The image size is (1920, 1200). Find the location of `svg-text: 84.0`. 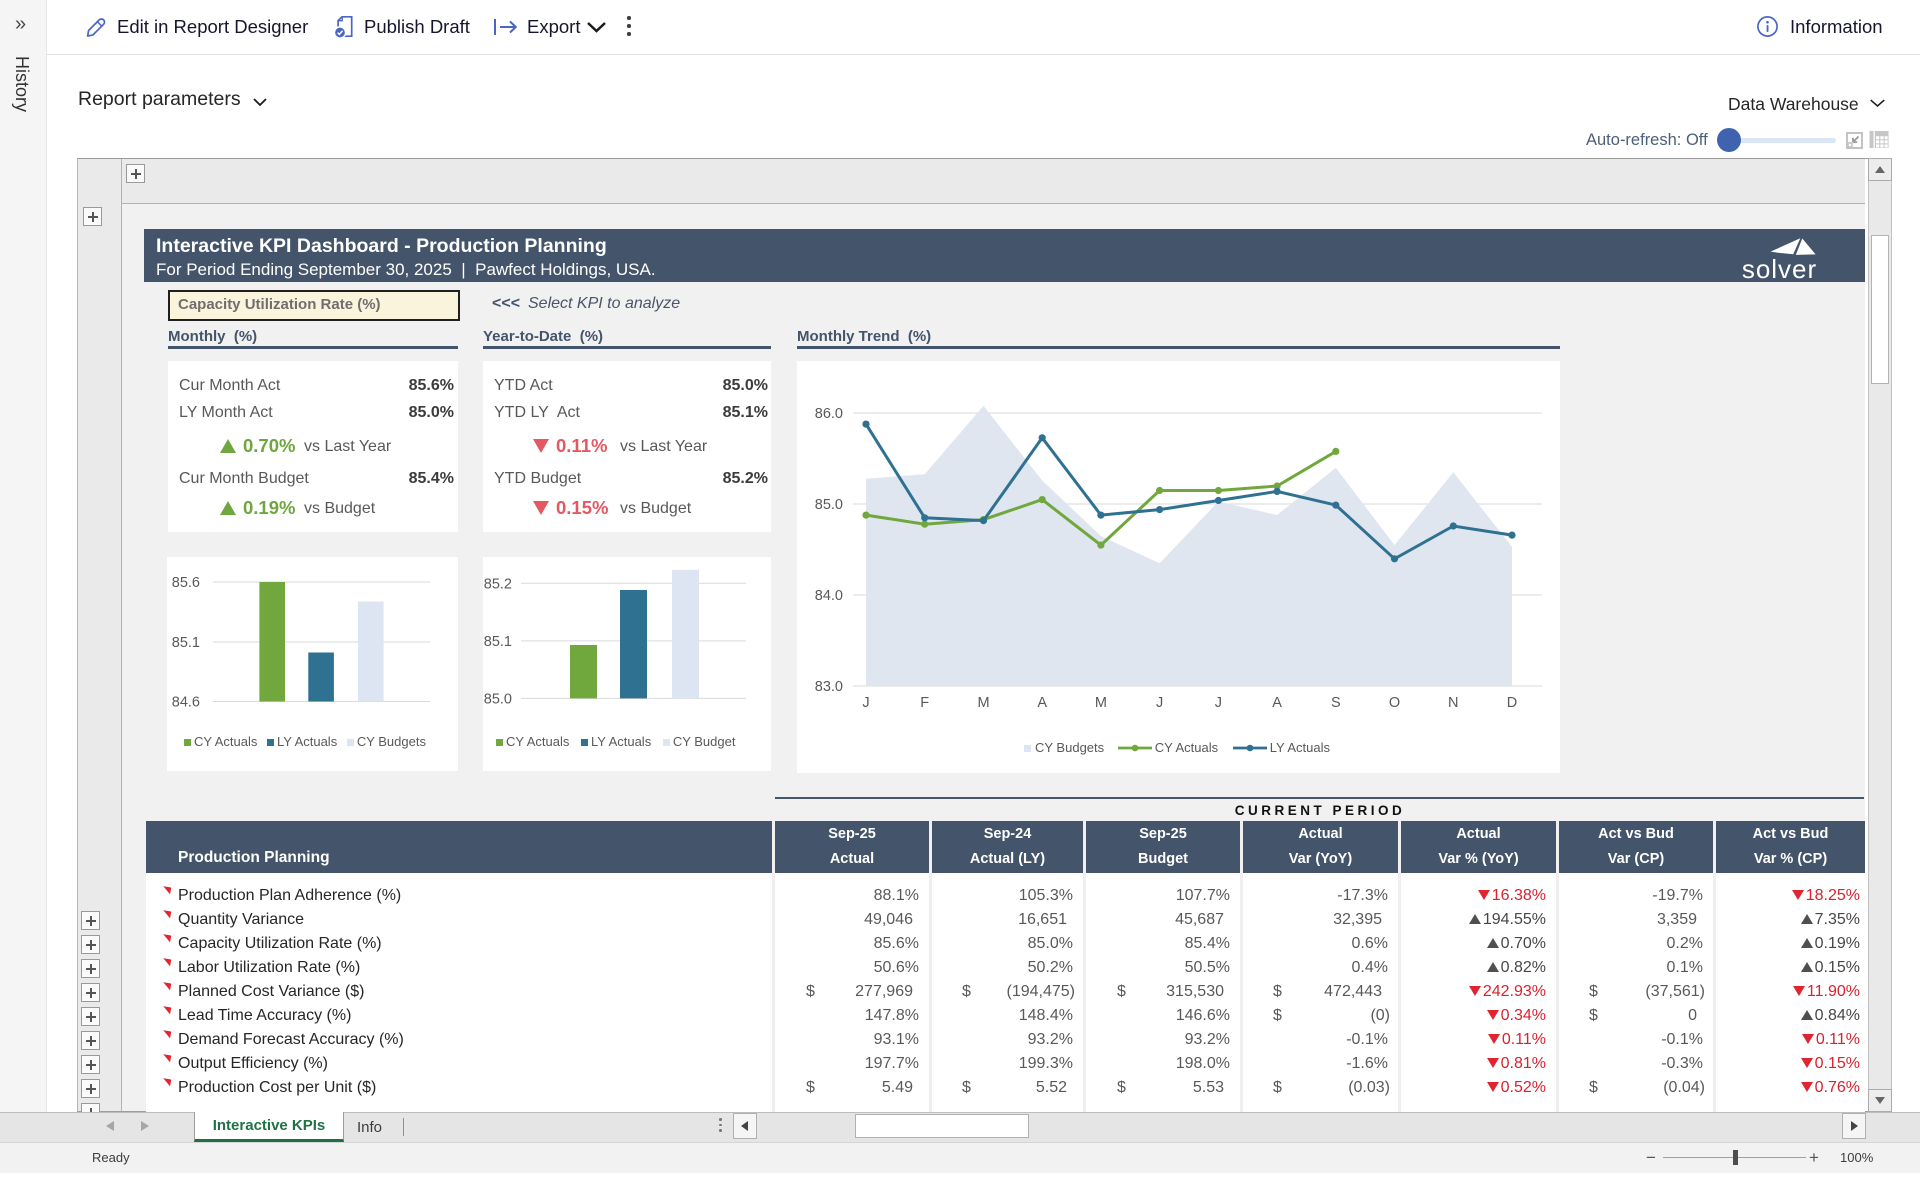

svg-text: 84.0 is located at coordinates (829, 596).